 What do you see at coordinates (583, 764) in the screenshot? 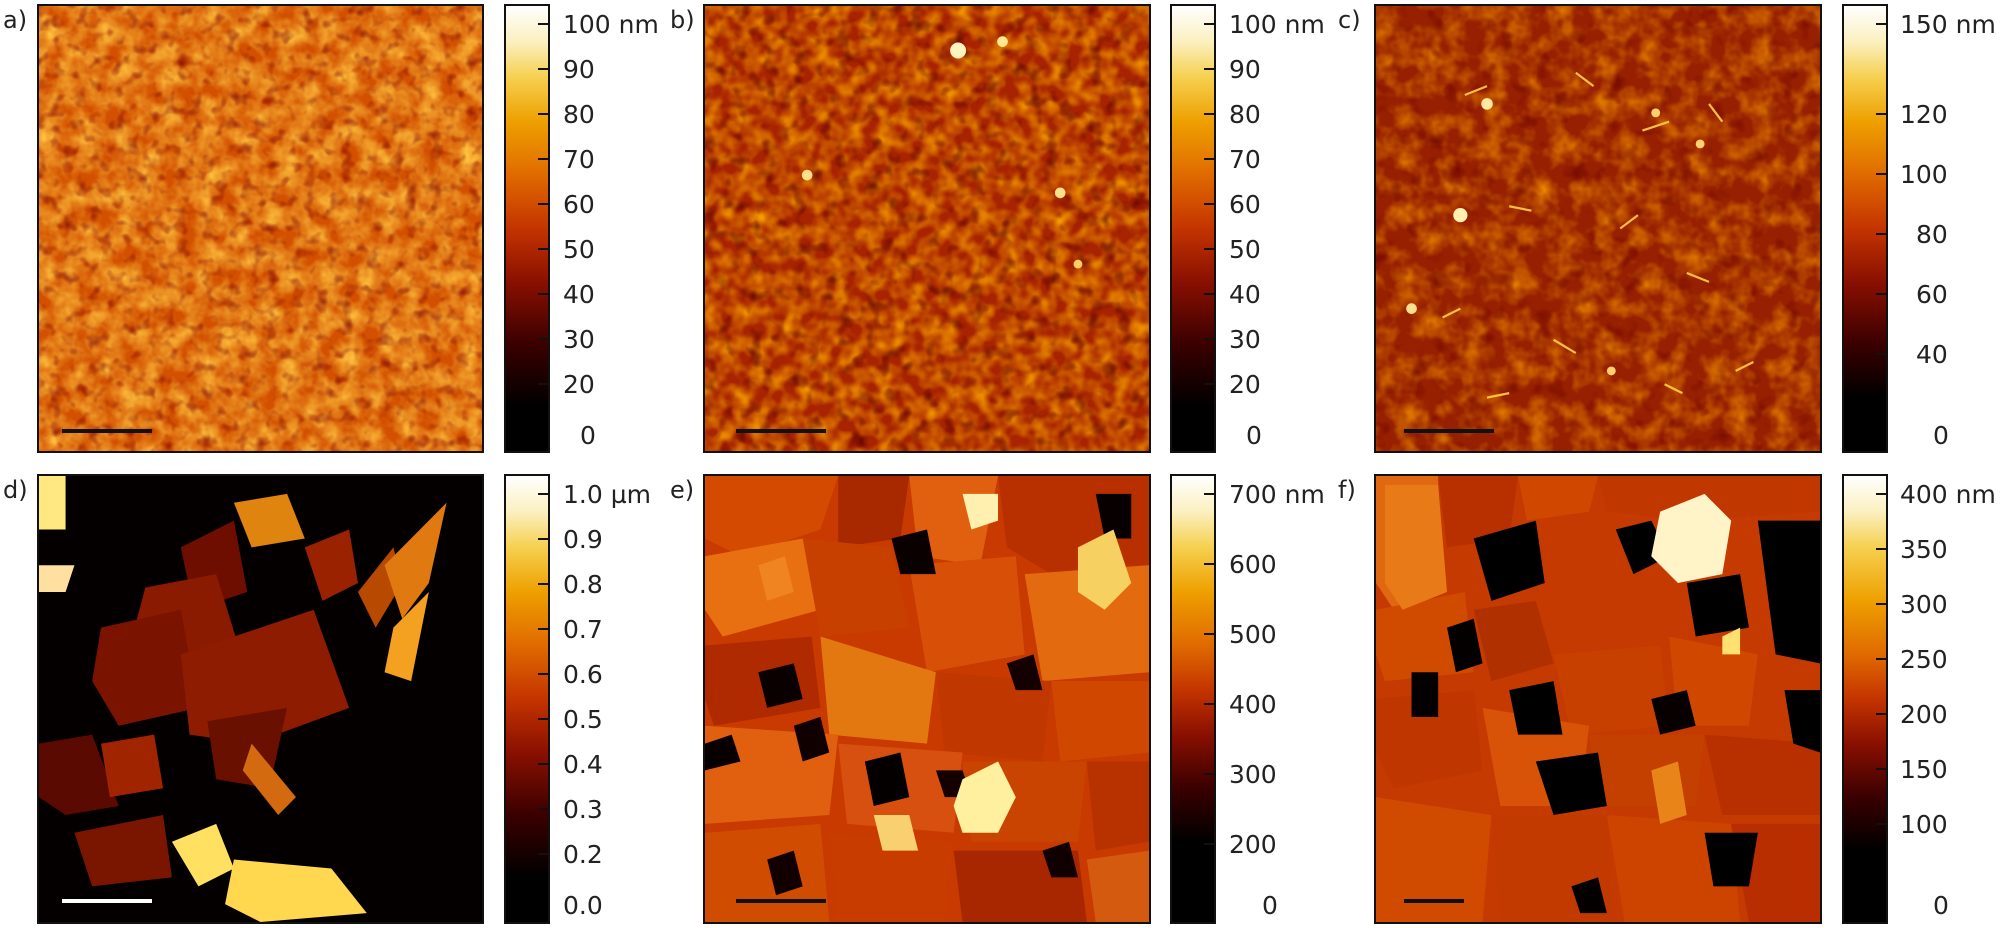
I see `colorbar-d-tick-label: 0.4` at bounding box center [583, 764].